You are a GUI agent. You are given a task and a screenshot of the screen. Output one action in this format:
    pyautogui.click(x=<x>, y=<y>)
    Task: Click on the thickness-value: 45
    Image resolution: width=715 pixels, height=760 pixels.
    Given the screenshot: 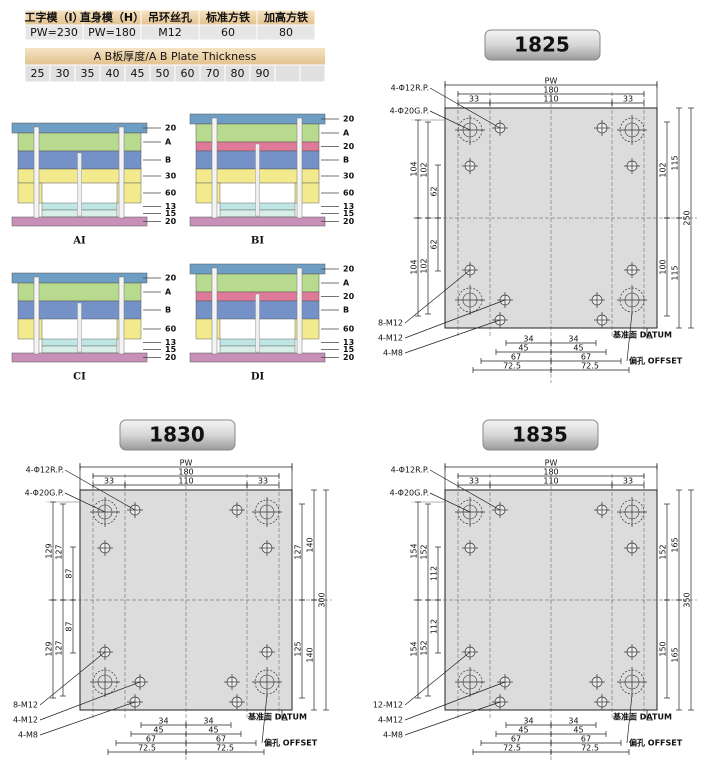 What is the action you would take?
    pyautogui.click(x=138, y=73)
    